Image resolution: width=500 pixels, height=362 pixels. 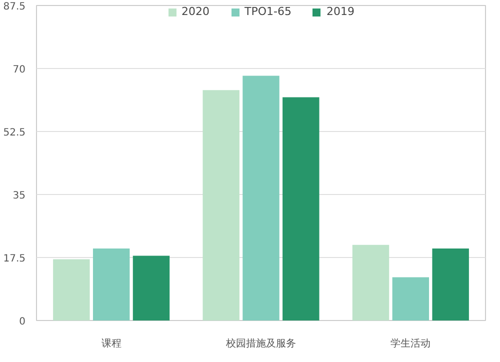 What do you see at coordinates (111, 344) in the screenshot?
I see `x-tick-label: 课程` at bounding box center [111, 344].